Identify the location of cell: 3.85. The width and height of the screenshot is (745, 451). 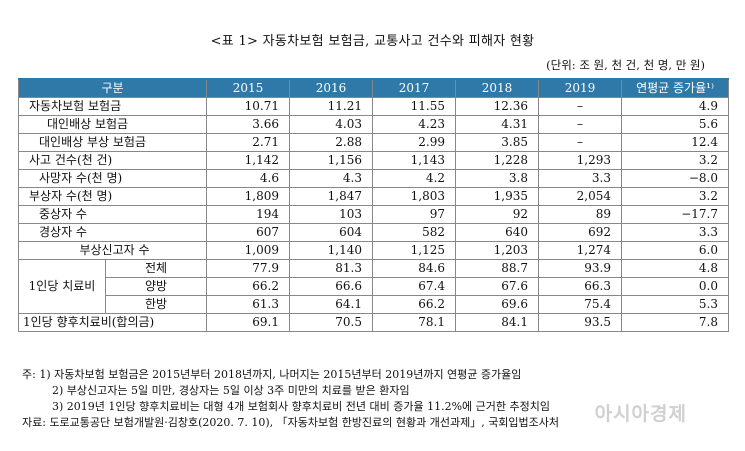
(497, 142).